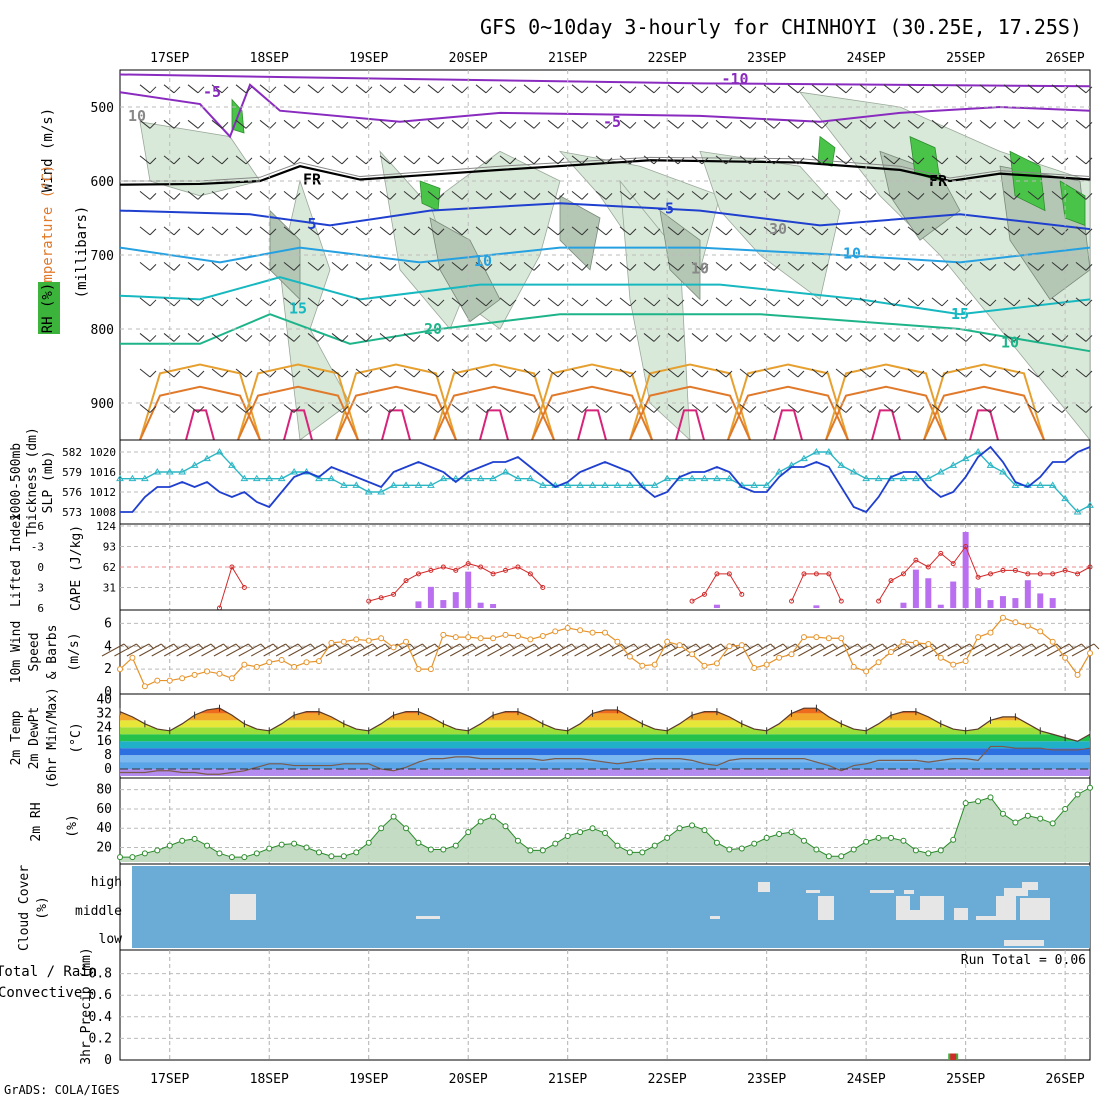 This screenshot has width=1100, height=1100. Describe the element at coordinates (109, 567) in the screenshot. I see `cape-tick-label: 62` at that location.